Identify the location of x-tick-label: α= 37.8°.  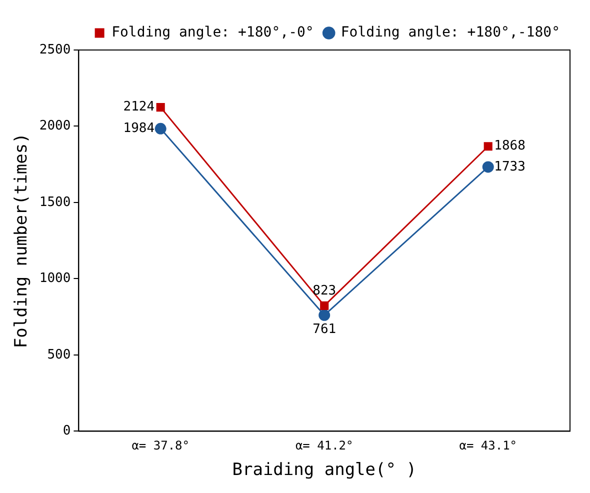
(161, 445).